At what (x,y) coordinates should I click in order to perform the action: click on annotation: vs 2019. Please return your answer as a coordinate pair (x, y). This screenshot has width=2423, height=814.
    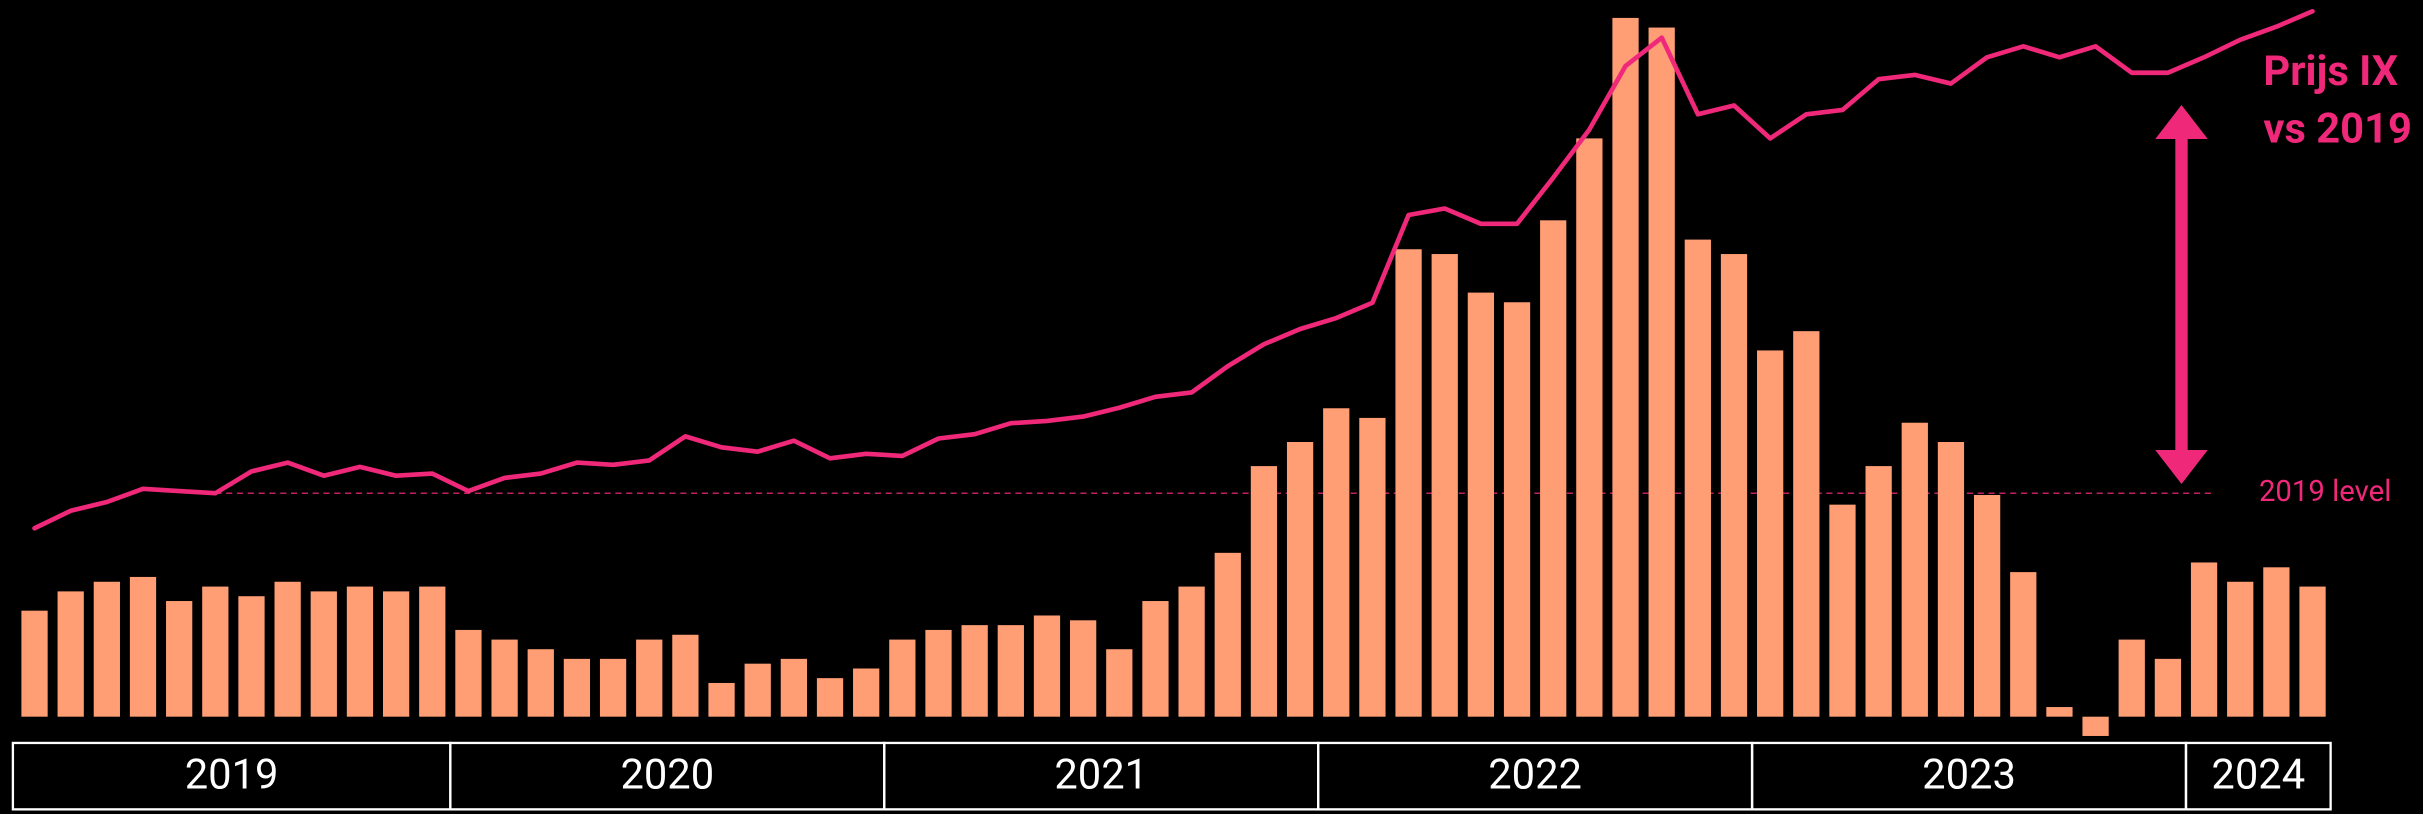
    Looking at the image, I should click on (2337, 128).